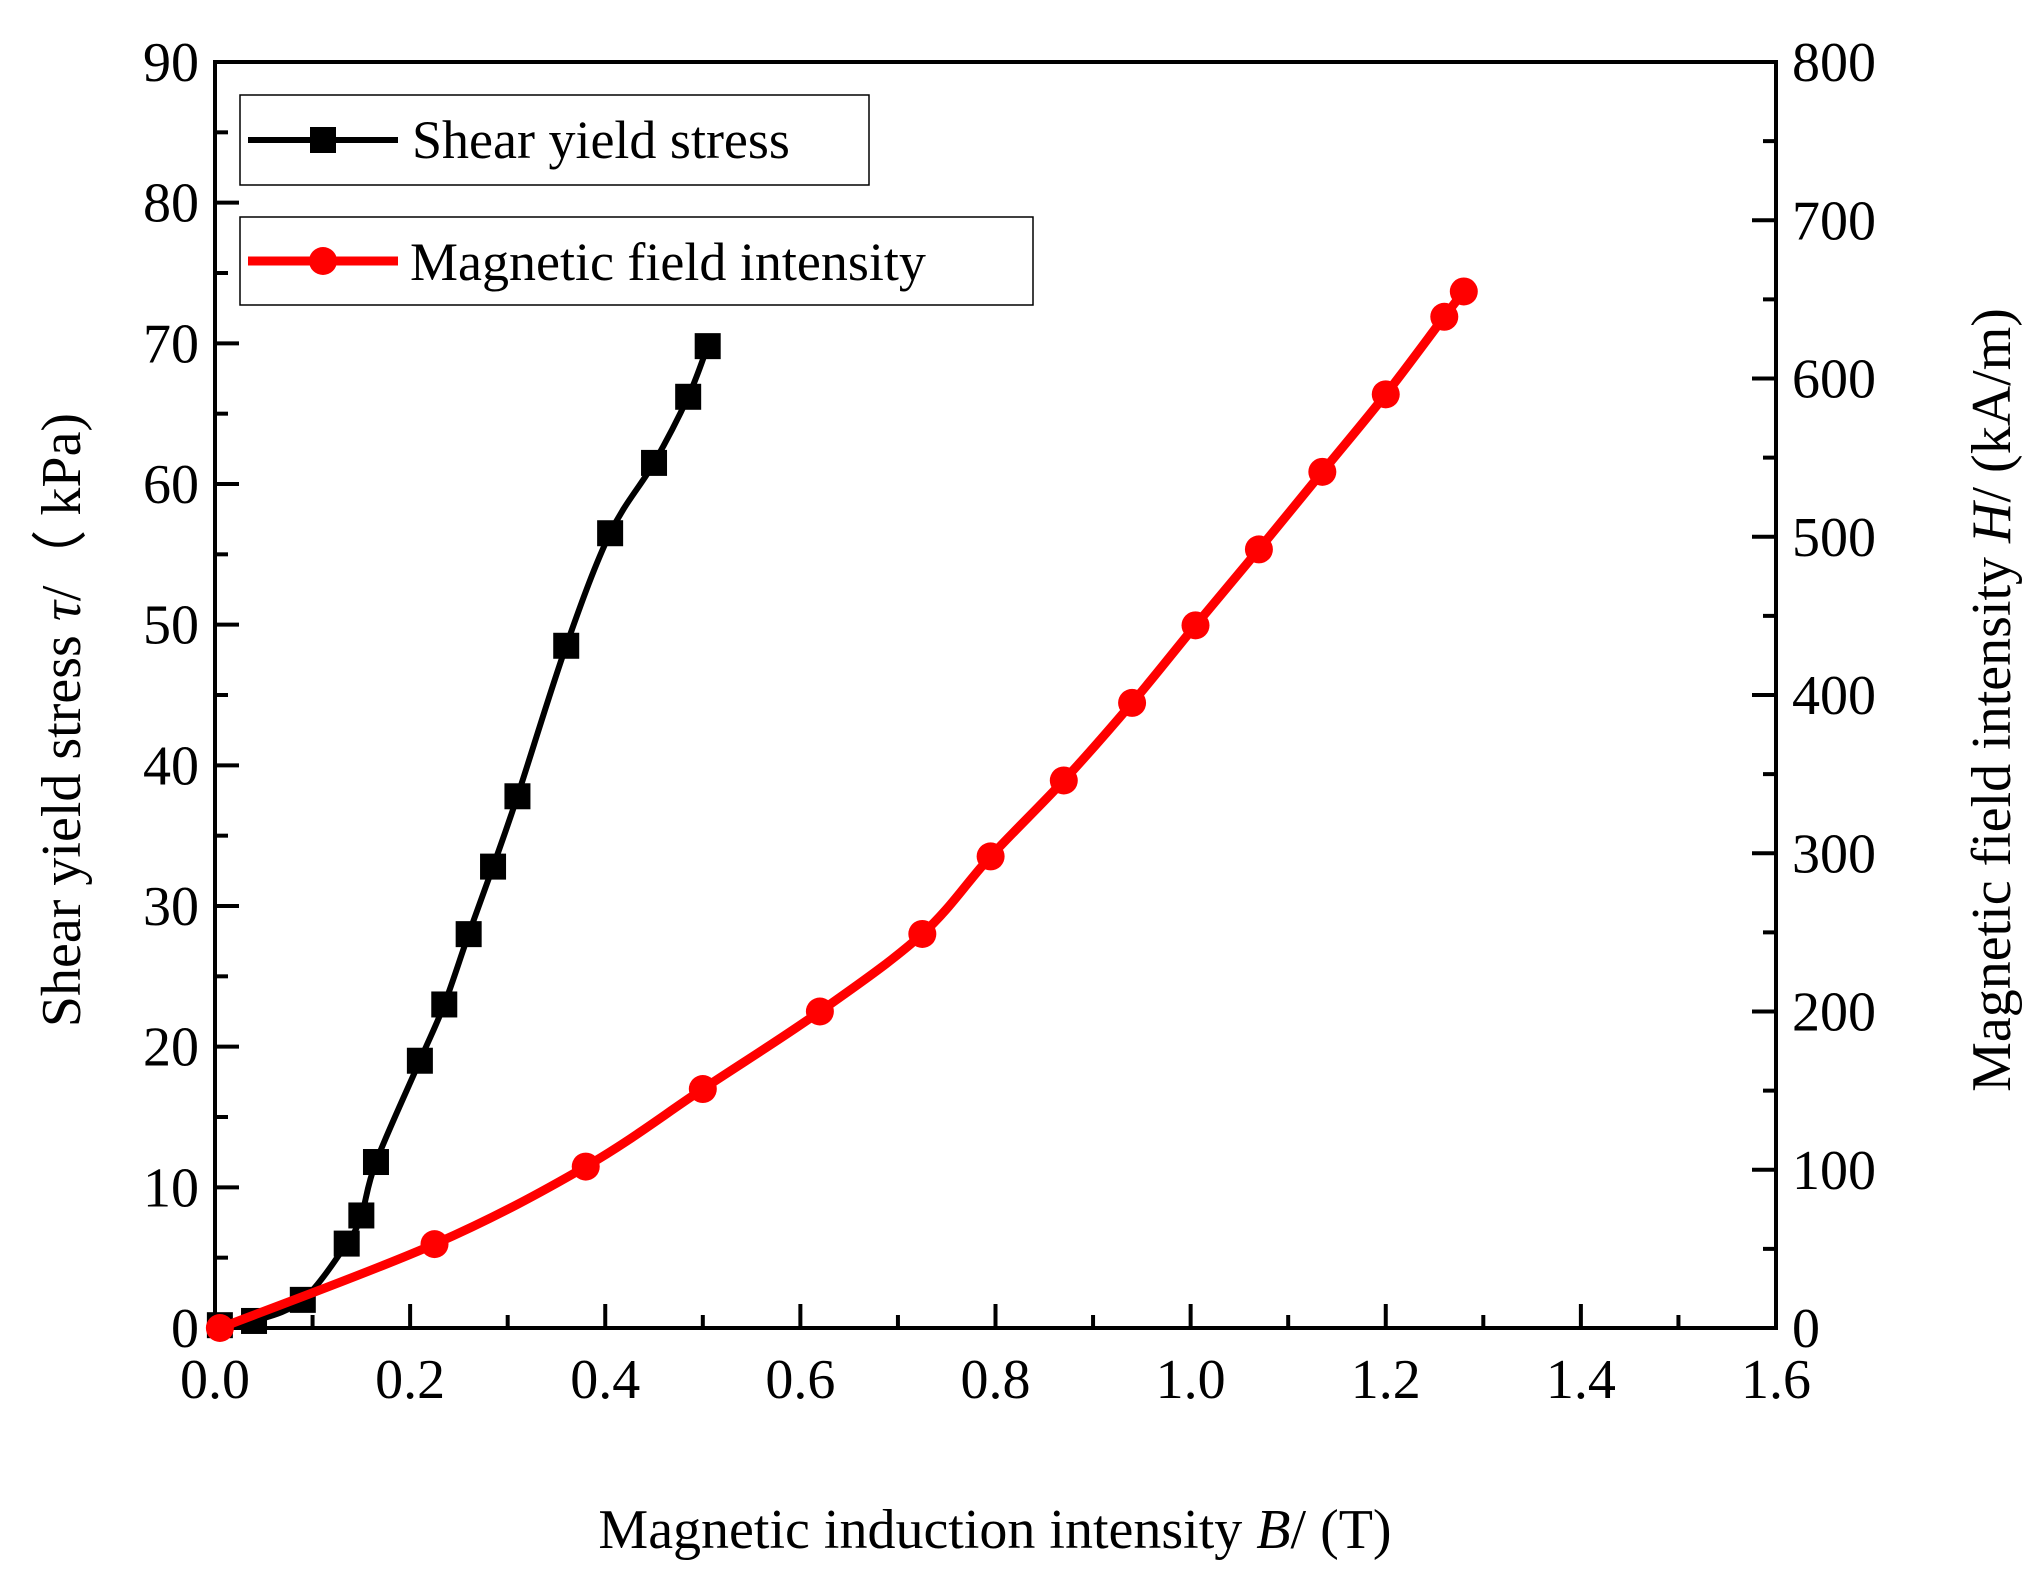 The width and height of the screenshot is (2038, 1589). I want to click on y-right-tick-label: 0, so click(1806, 1329).